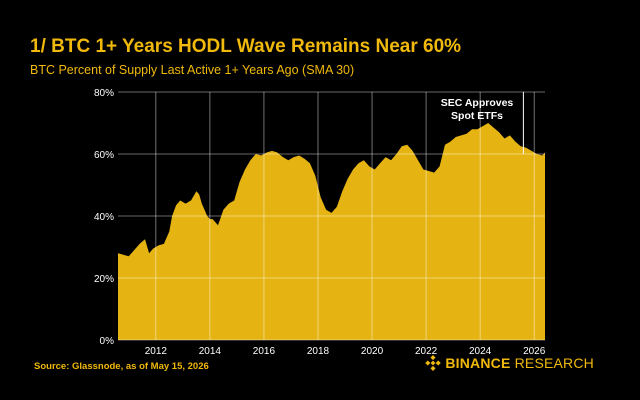 Image resolution: width=640 pixels, height=400 pixels. I want to click on y-tick-label: 40%, so click(104, 217).